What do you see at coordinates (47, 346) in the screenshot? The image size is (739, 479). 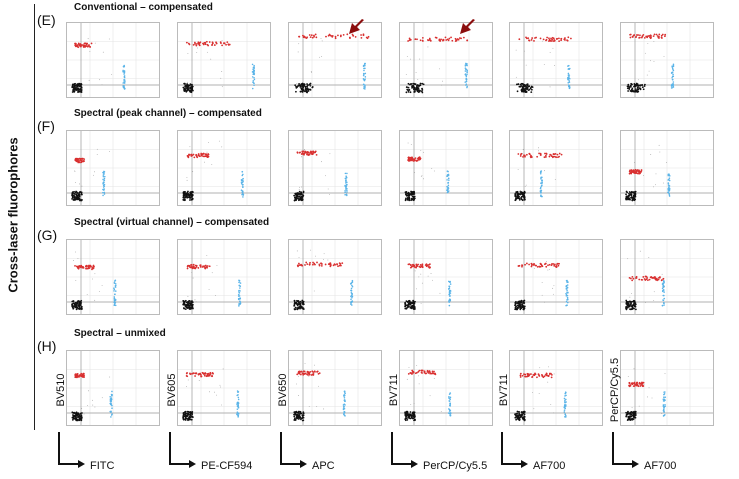 I see `row-letter: (H)` at bounding box center [47, 346].